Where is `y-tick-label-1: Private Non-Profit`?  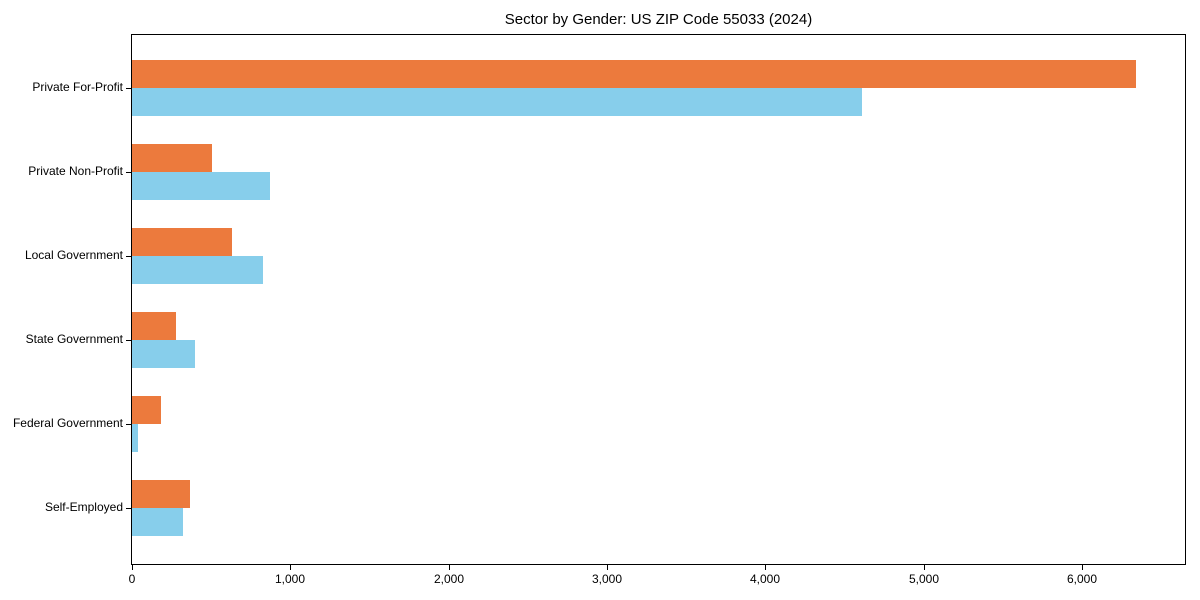
y-tick-label-1: Private Non-Profit is located at coordinates (75, 171).